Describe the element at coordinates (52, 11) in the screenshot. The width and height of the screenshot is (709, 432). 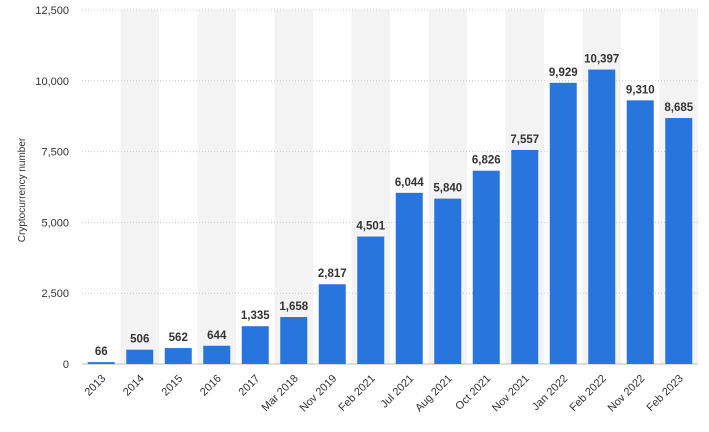
I see `y-tick-label: 12,500` at that location.